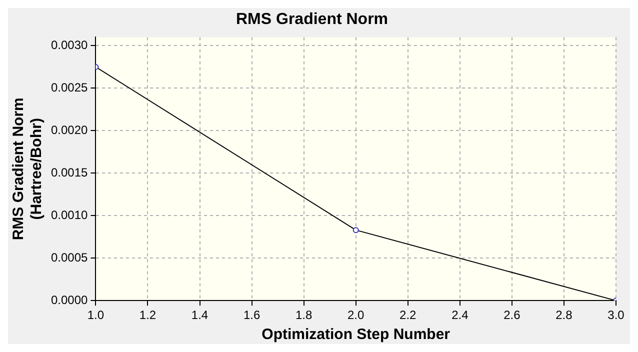 The height and width of the screenshot is (352, 638). What do you see at coordinates (199, 315) in the screenshot?
I see `x-tick-label: 1.4` at bounding box center [199, 315].